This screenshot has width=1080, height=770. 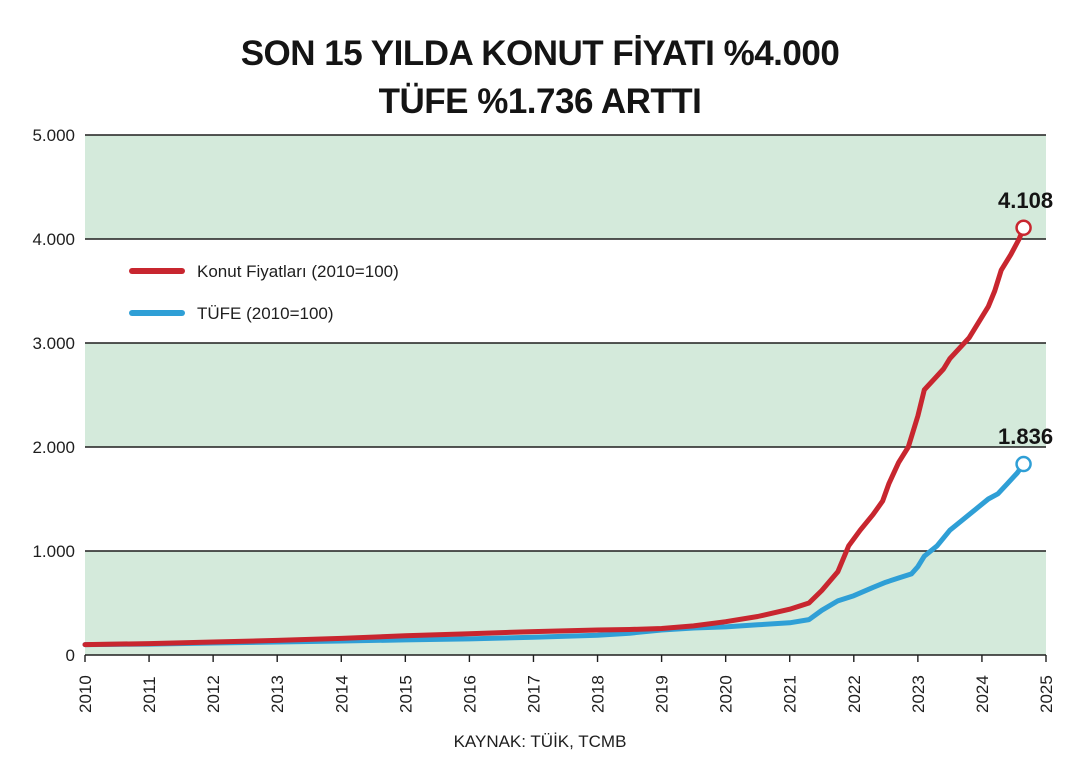 What do you see at coordinates (662, 694) in the screenshot?
I see `x-tick-label: 2019` at bounding box center [662, 694].